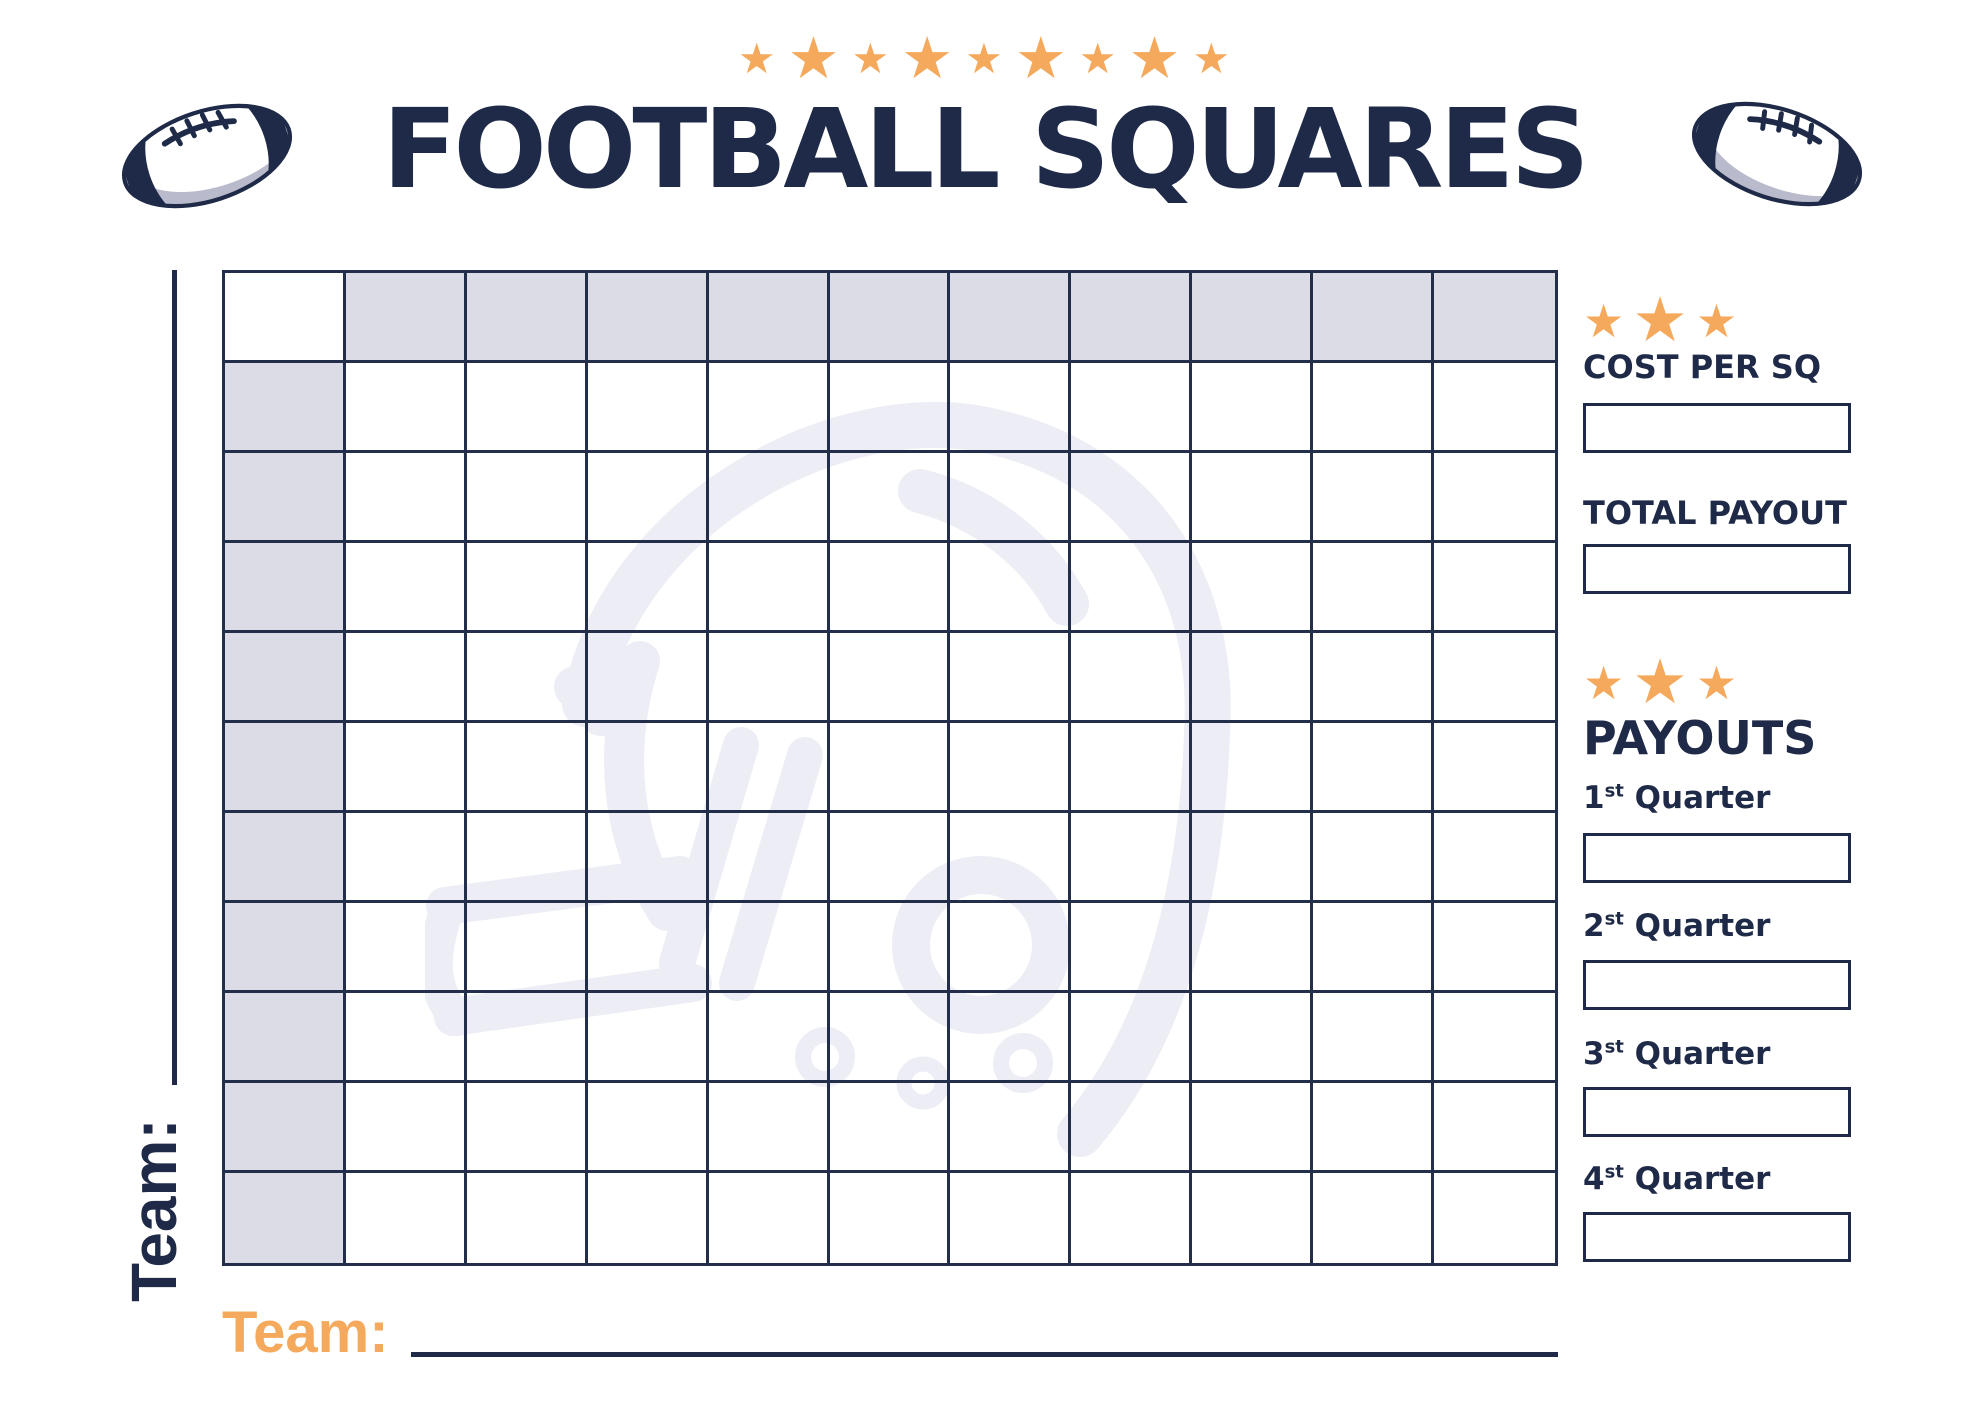 Image resolution: width=1968 pixels, height=1424 pixels. Describe the element at coordinates (1717, 1237) in the screenshot. I see `quarter-4-field` at that location.